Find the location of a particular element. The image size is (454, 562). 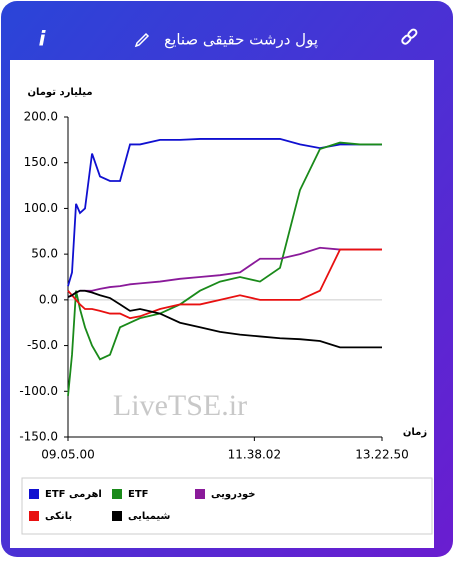

edit-icon is located at coordinates (142, 40).